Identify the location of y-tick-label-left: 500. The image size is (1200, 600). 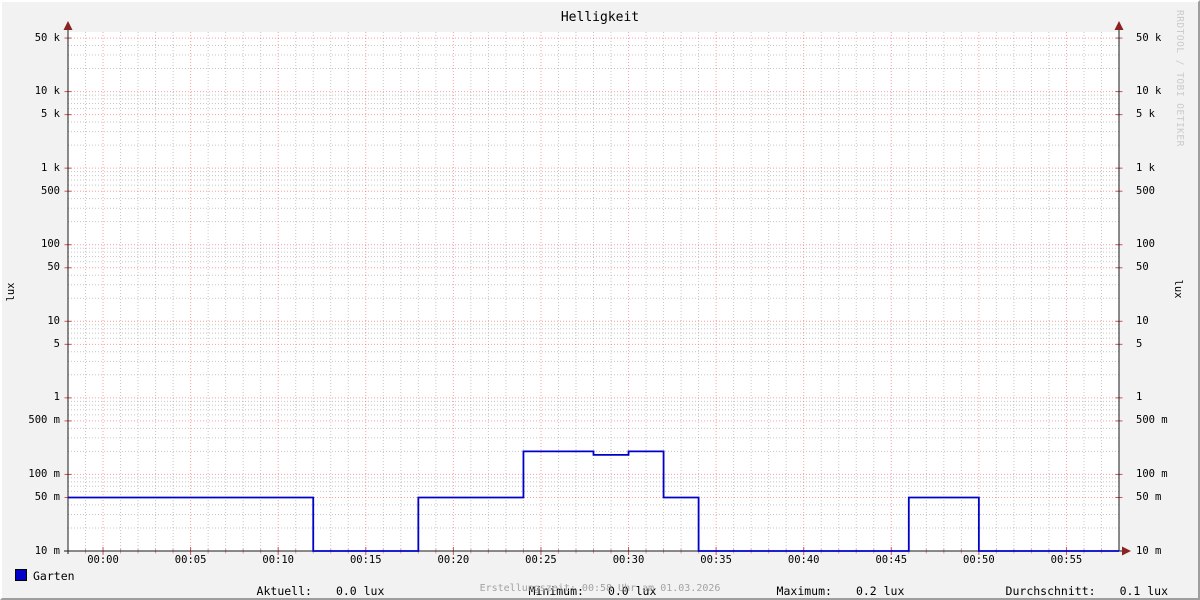
(50, 190).